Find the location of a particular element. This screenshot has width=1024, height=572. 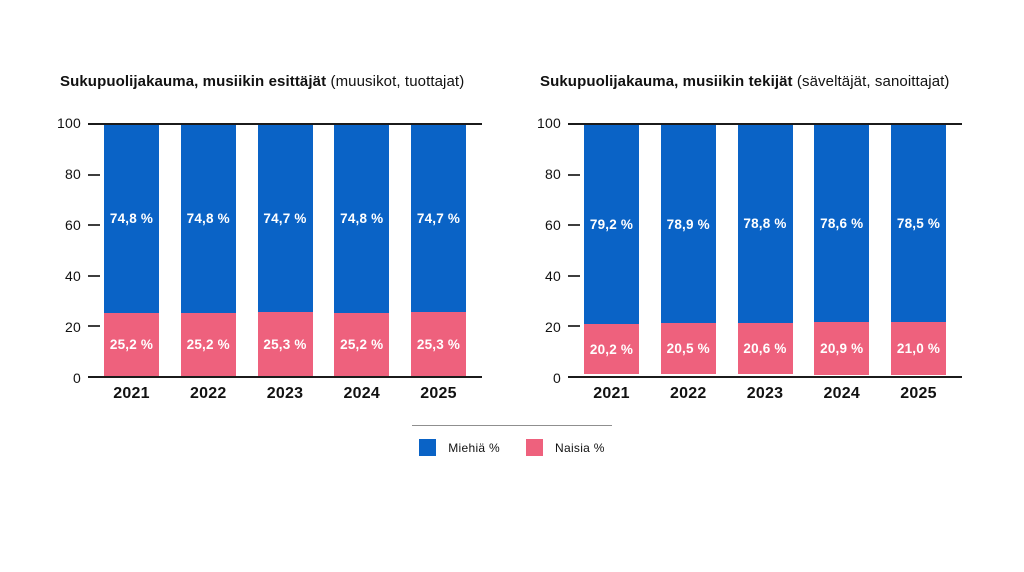

bar-segment: 79,2 % is located at coordinates (611, 224).